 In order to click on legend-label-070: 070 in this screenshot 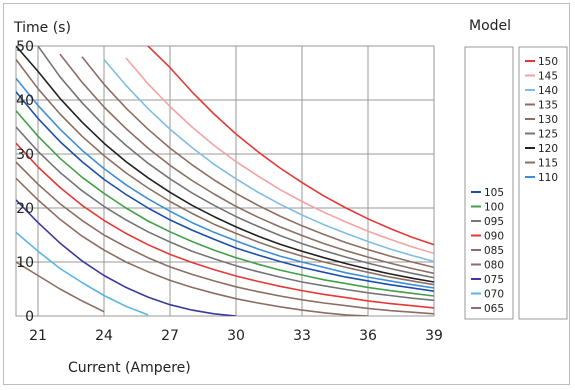, I will do `click(494, 295)`.